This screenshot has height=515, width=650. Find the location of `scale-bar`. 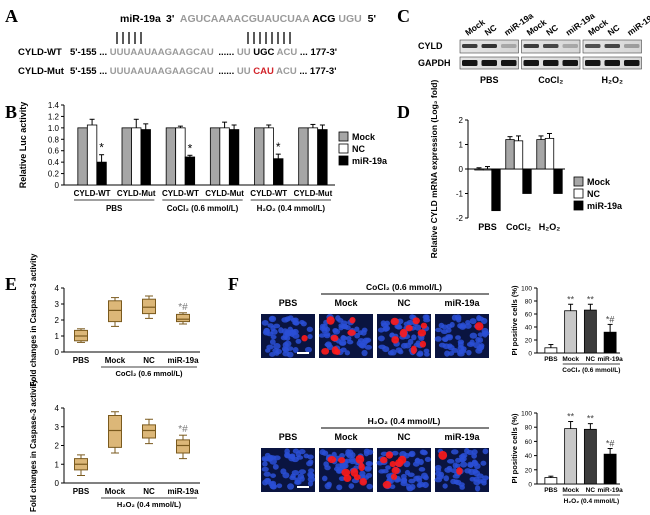

scale-bar is located at coordinates (303, 487).